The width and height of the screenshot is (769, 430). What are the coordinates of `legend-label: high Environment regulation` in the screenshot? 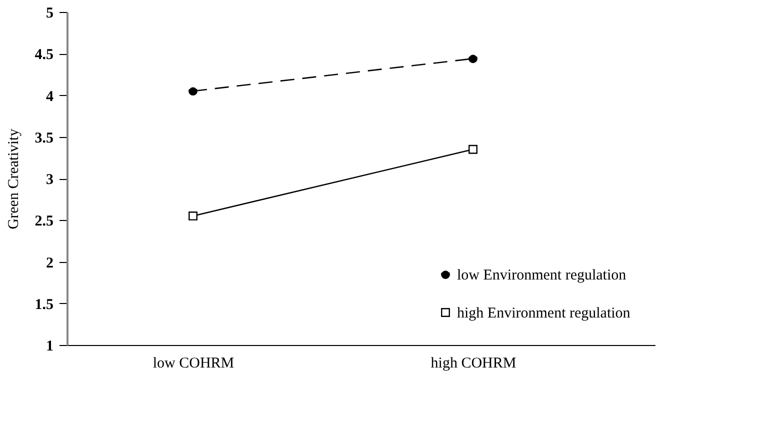 It's located at (544, 314).